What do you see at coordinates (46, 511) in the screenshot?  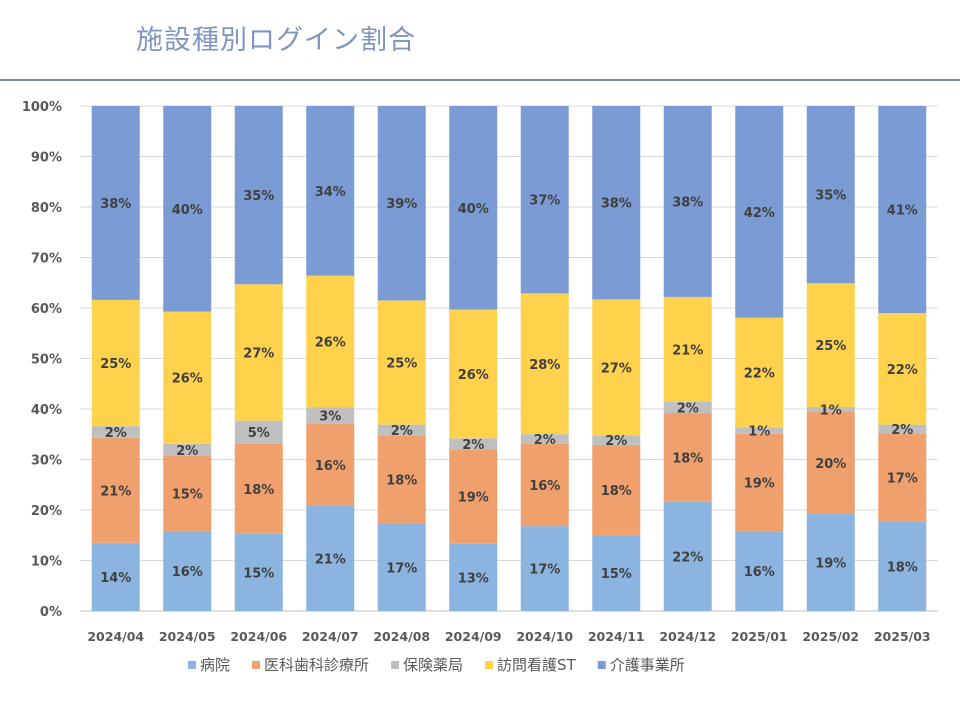 I see `y-tick-label: 20%` at bounding box center [46, 511].